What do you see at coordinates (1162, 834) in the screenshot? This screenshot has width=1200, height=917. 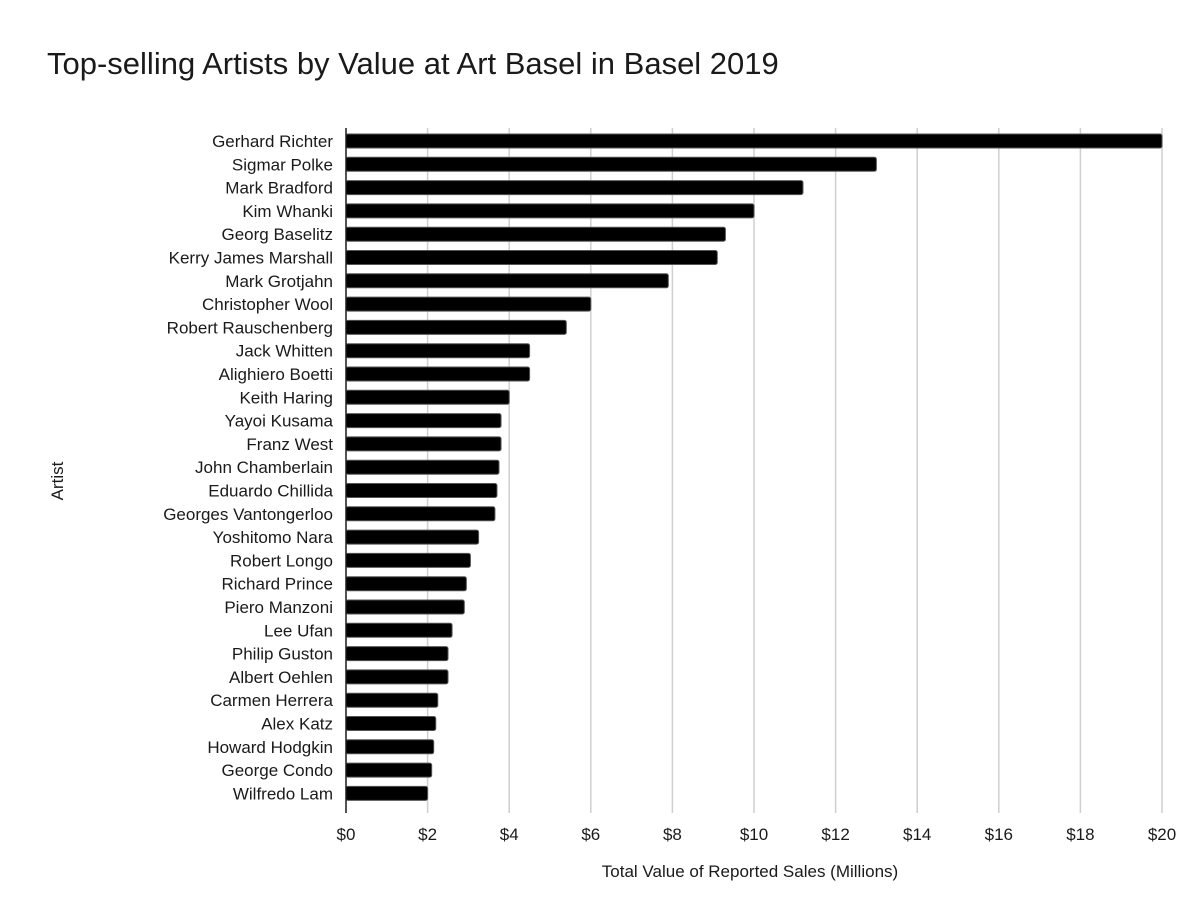 I see `x-tick-label: $20` at bounding box center [1162, 834].